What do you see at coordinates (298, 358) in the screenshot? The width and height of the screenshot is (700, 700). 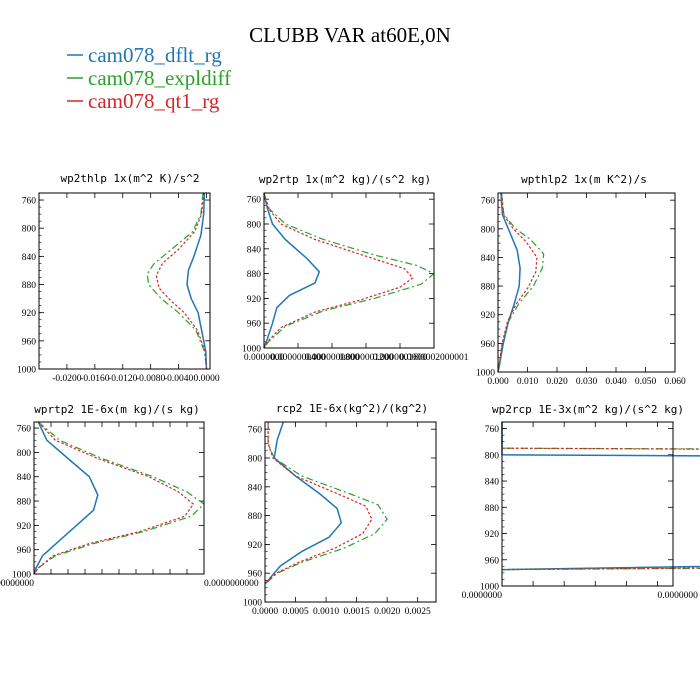 I see `x-tick-label: 0.0000000400` at bounding box center [298, 358].